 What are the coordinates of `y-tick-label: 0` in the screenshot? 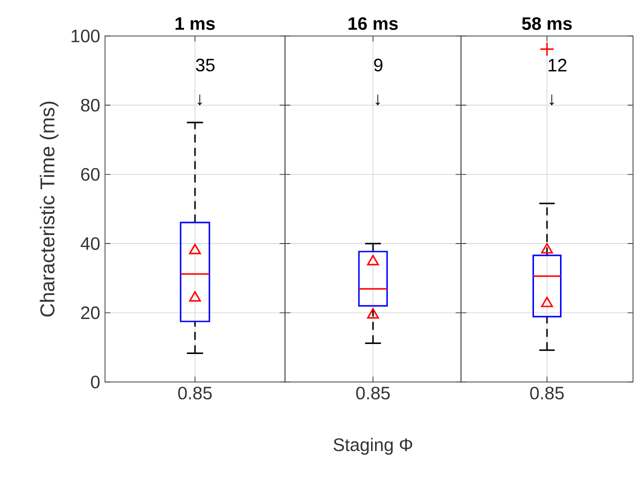 It's located at (95, 382).